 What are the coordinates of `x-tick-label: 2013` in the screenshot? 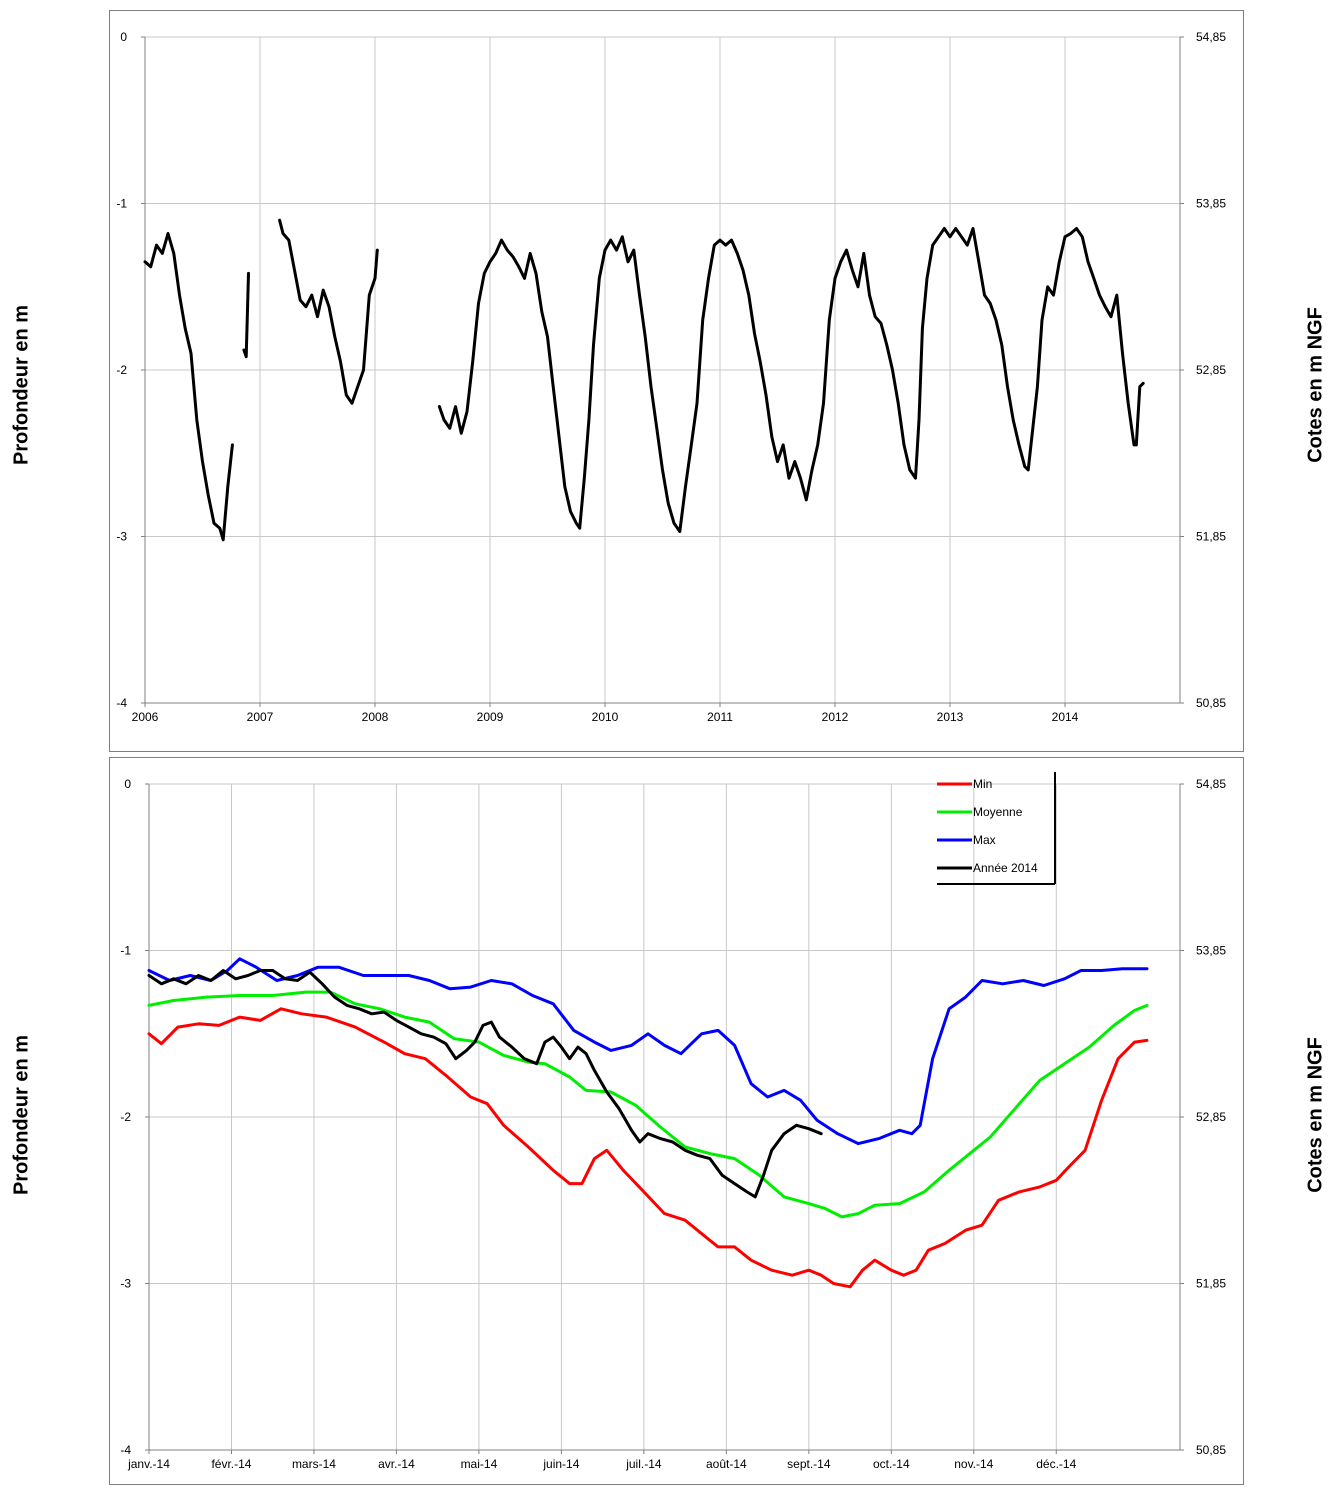 It's located at (950, 717).